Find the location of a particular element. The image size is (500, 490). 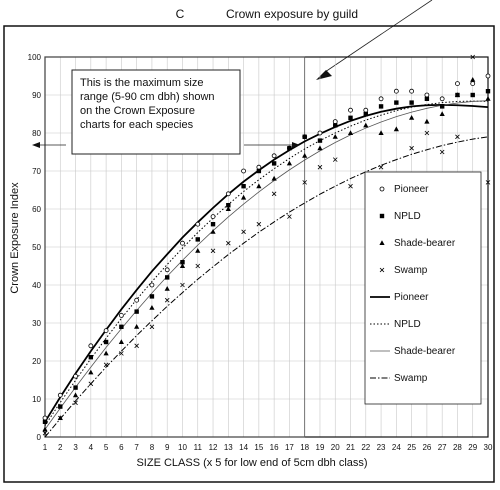

x-tick-label: 20 is located at coordinates (335, 447).